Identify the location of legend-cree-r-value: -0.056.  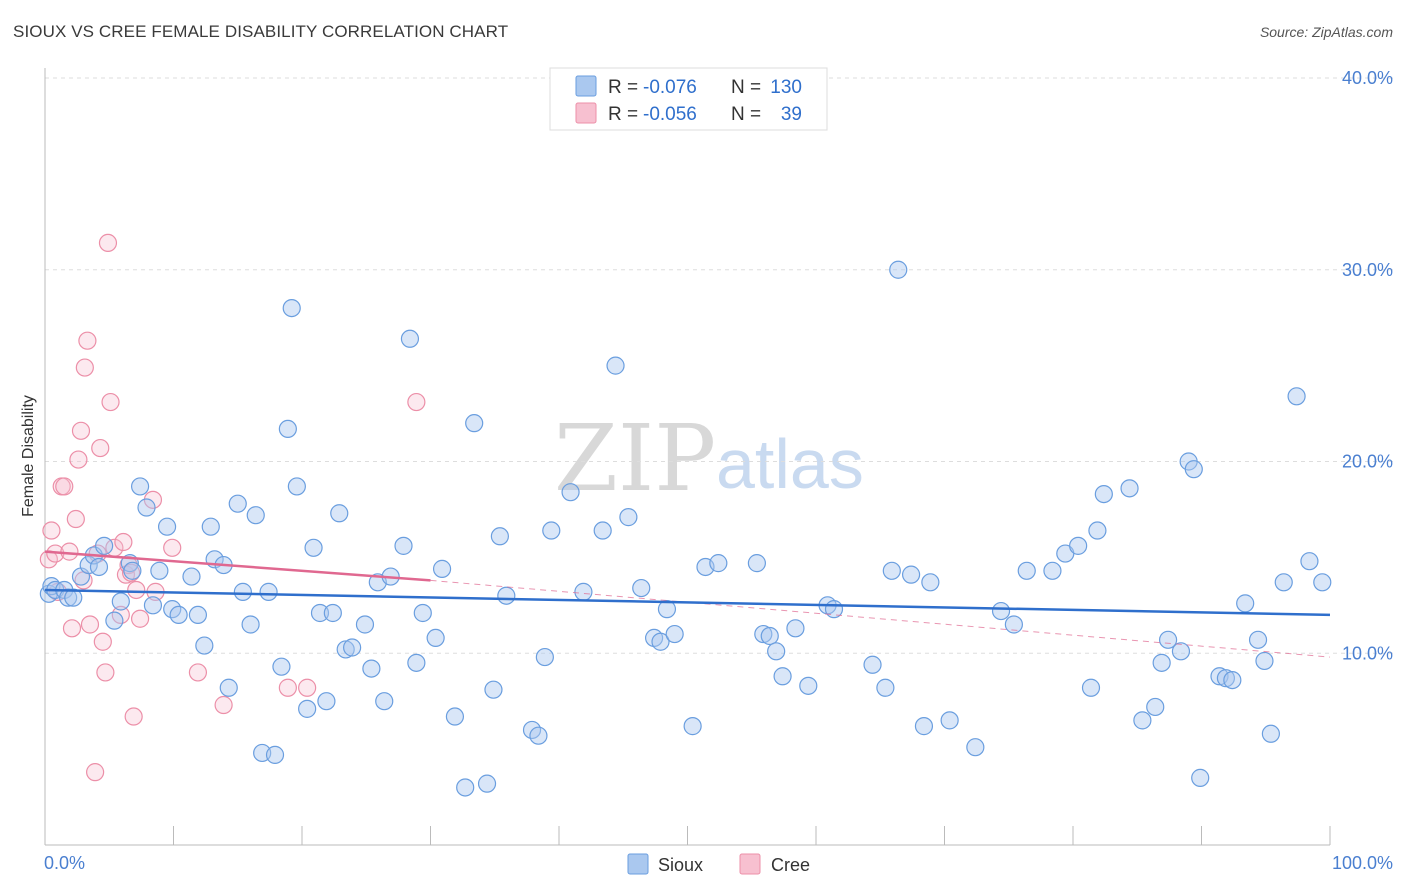
(670, 114).